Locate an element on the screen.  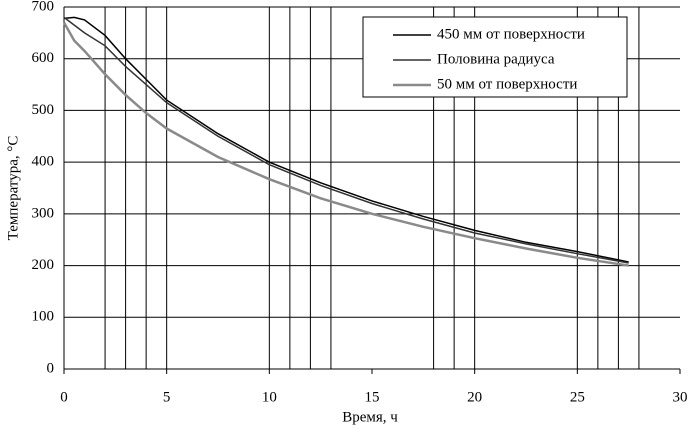
y-axis-label: Температура, °C is located at coordinates (13, 188).